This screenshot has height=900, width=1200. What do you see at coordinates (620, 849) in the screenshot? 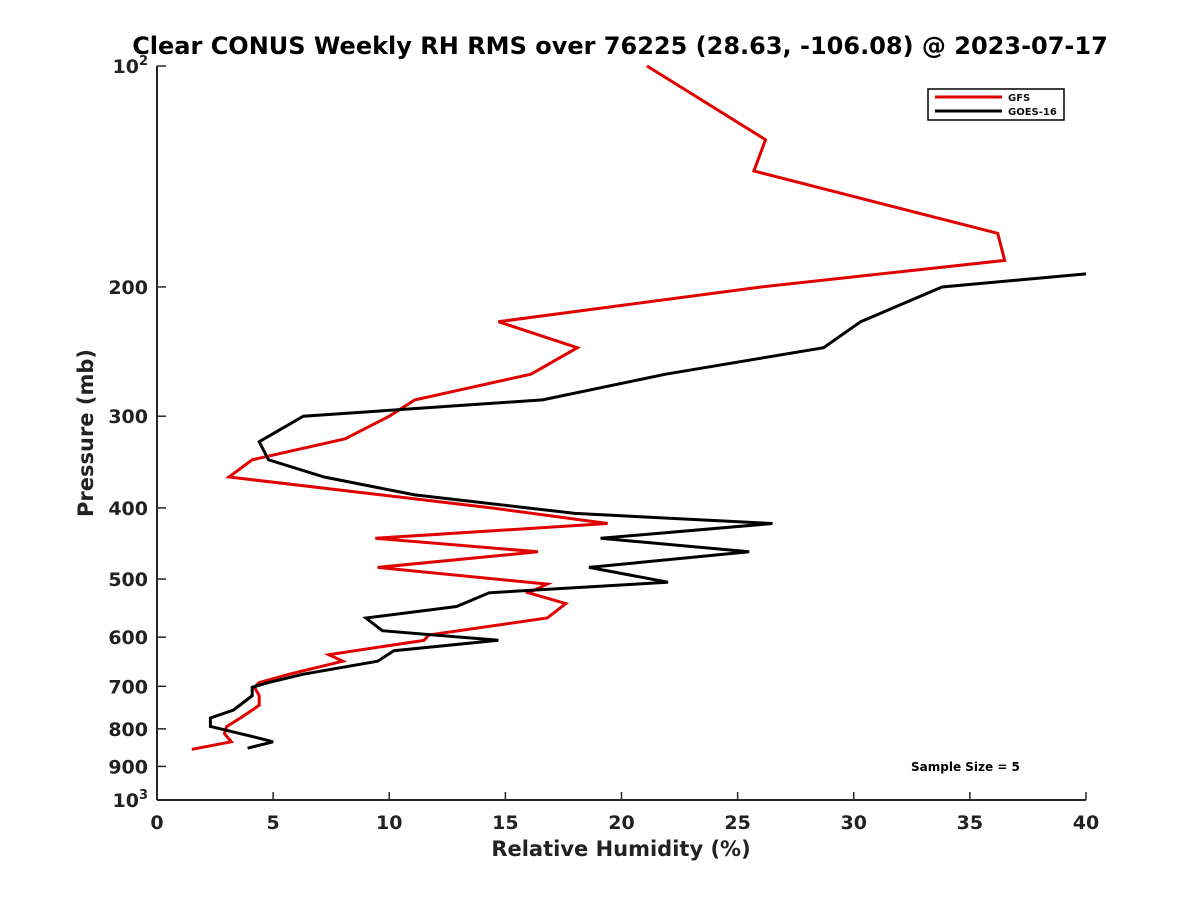
I see `x-axis-label: Relative Humidity (%)` at bounding box center [620, 849].